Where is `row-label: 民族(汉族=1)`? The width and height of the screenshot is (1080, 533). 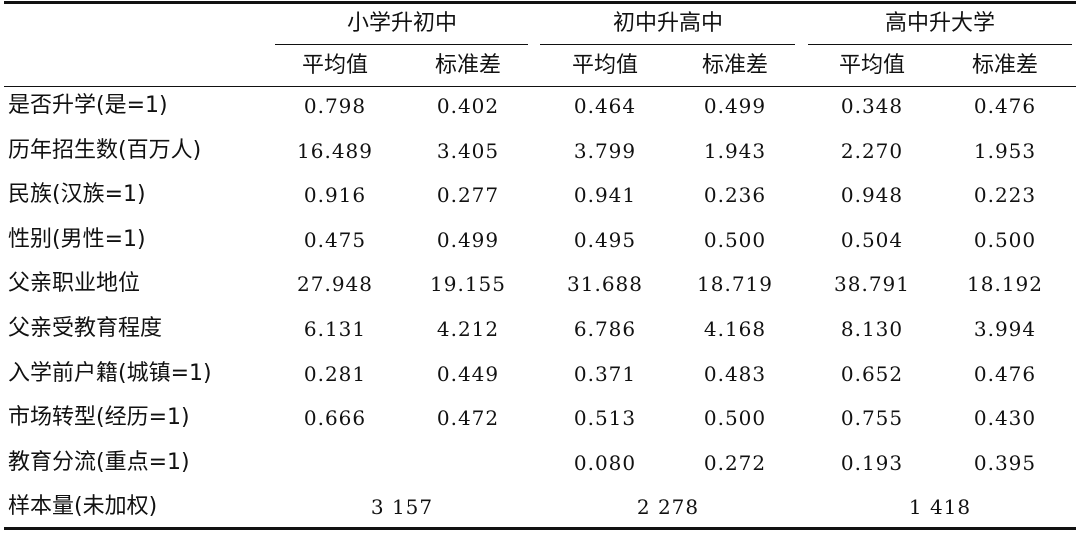 row-label: 民族(汉族=1) is located at coordinates (77, 195).